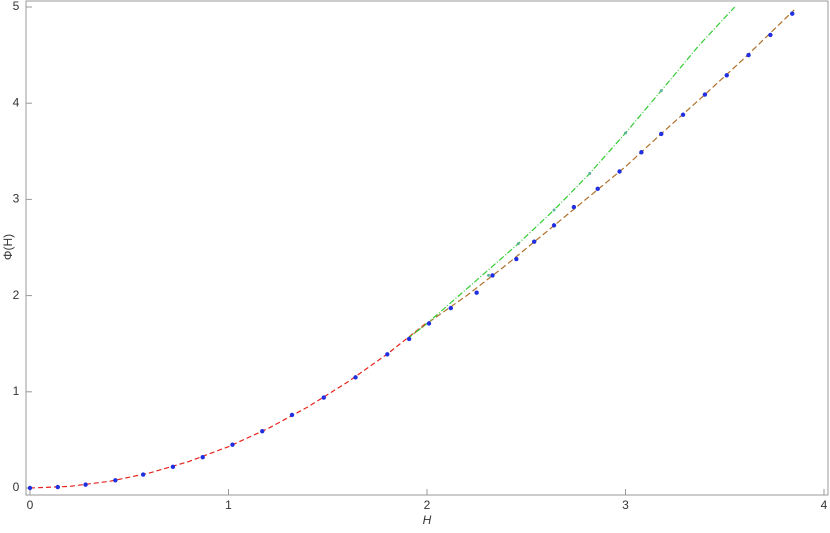 The width and height of the screenshot is (830, 533). Describe the element at coordinates (427, 505) in the screenshot. I see `x-tick-label: 2` at that location.